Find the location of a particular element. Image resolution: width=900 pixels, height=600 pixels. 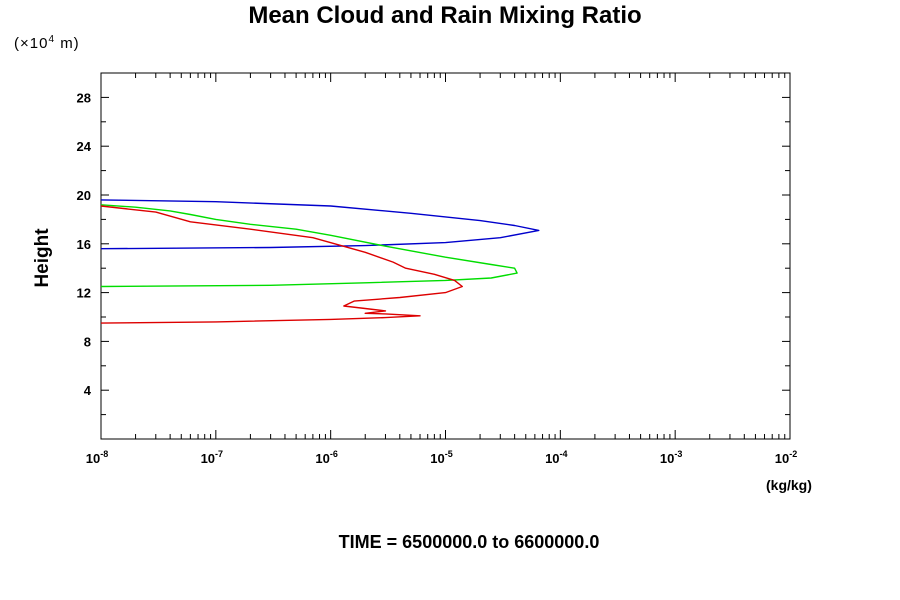

x-tick-label: 10⁻⁶ is located at coordinates (326, 457).